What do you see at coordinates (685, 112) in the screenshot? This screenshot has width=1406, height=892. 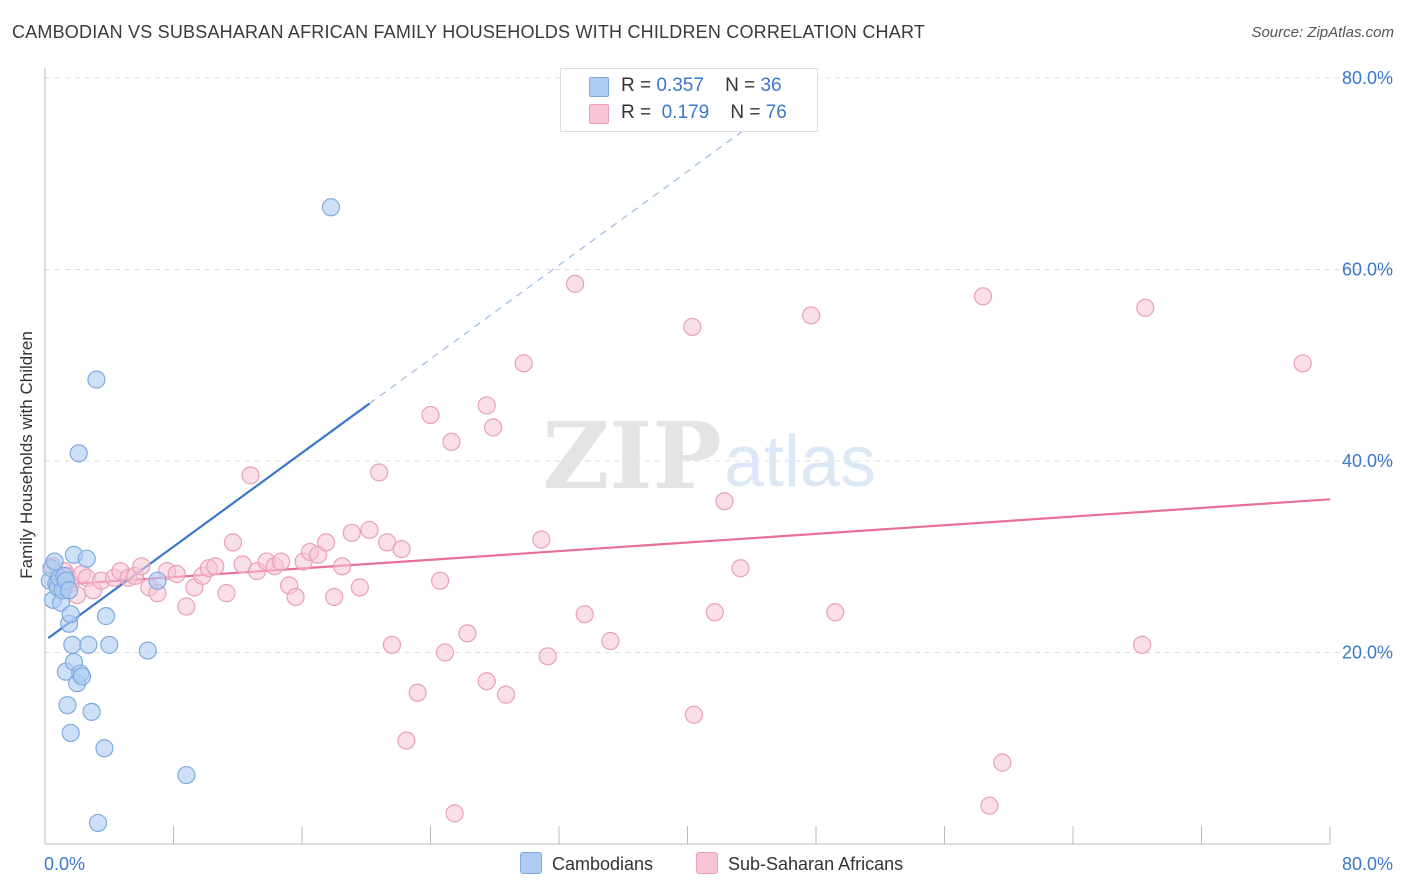 I see `legend-r-value: 0.179` at bounding box center [685, 112].